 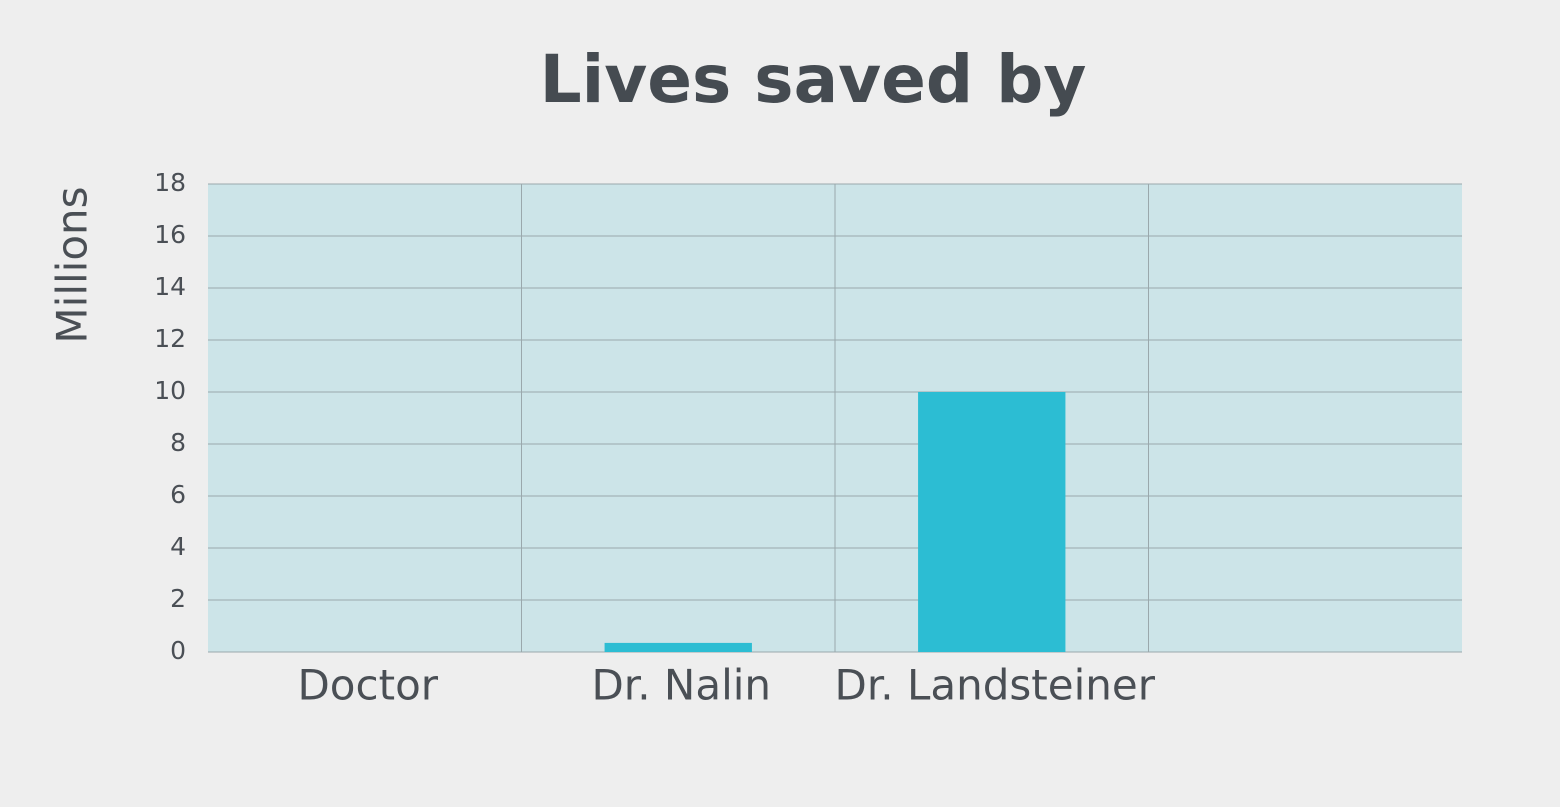 I want to click on y-tick-label: 4, so click(x=178, y=546).